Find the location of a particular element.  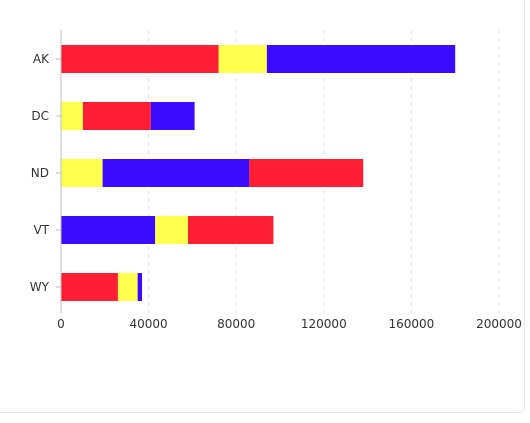

x-tick-label: 200000 is located at coordinates (499, 324).